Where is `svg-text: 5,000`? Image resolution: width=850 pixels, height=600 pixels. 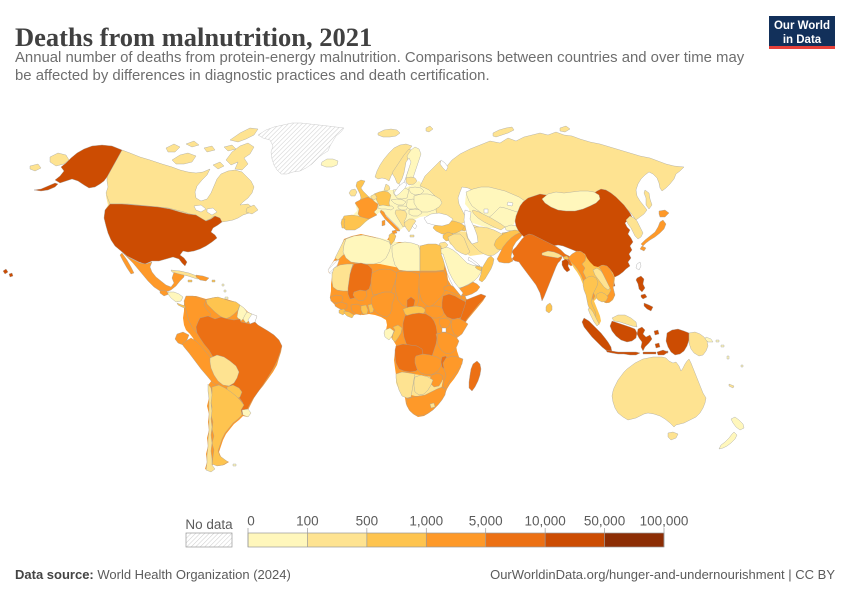 svg-text: 5,000 is located at coordinates (486, 521).